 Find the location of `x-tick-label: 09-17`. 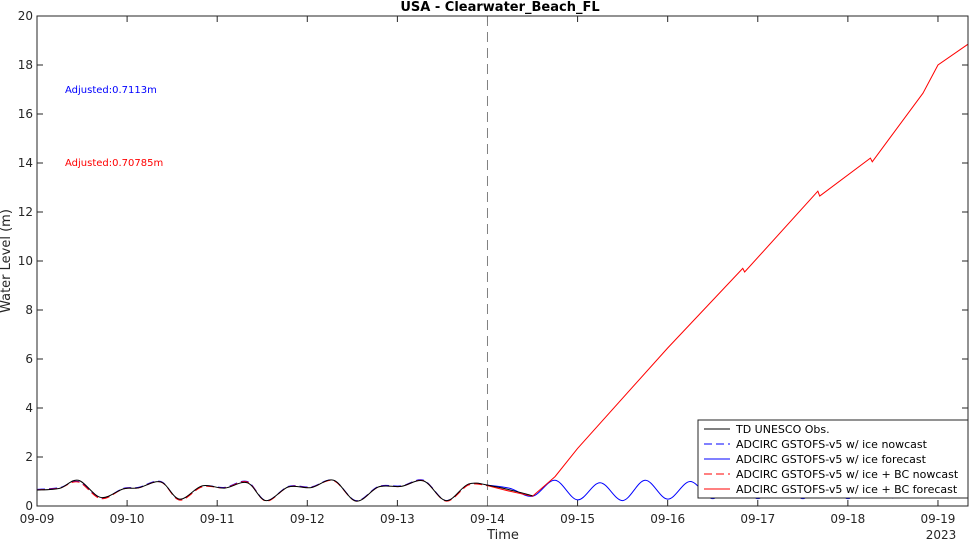

x-tick-label: 09-17 is located at coordinates (757, 519).